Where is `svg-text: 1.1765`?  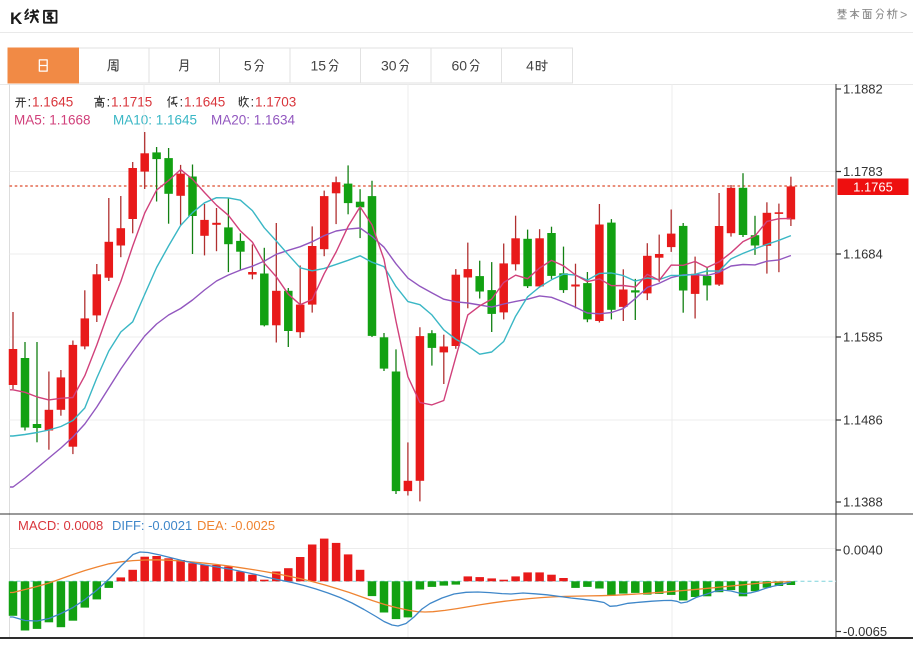
svg-text: 1.1765 is located at coordinates (873, 187).